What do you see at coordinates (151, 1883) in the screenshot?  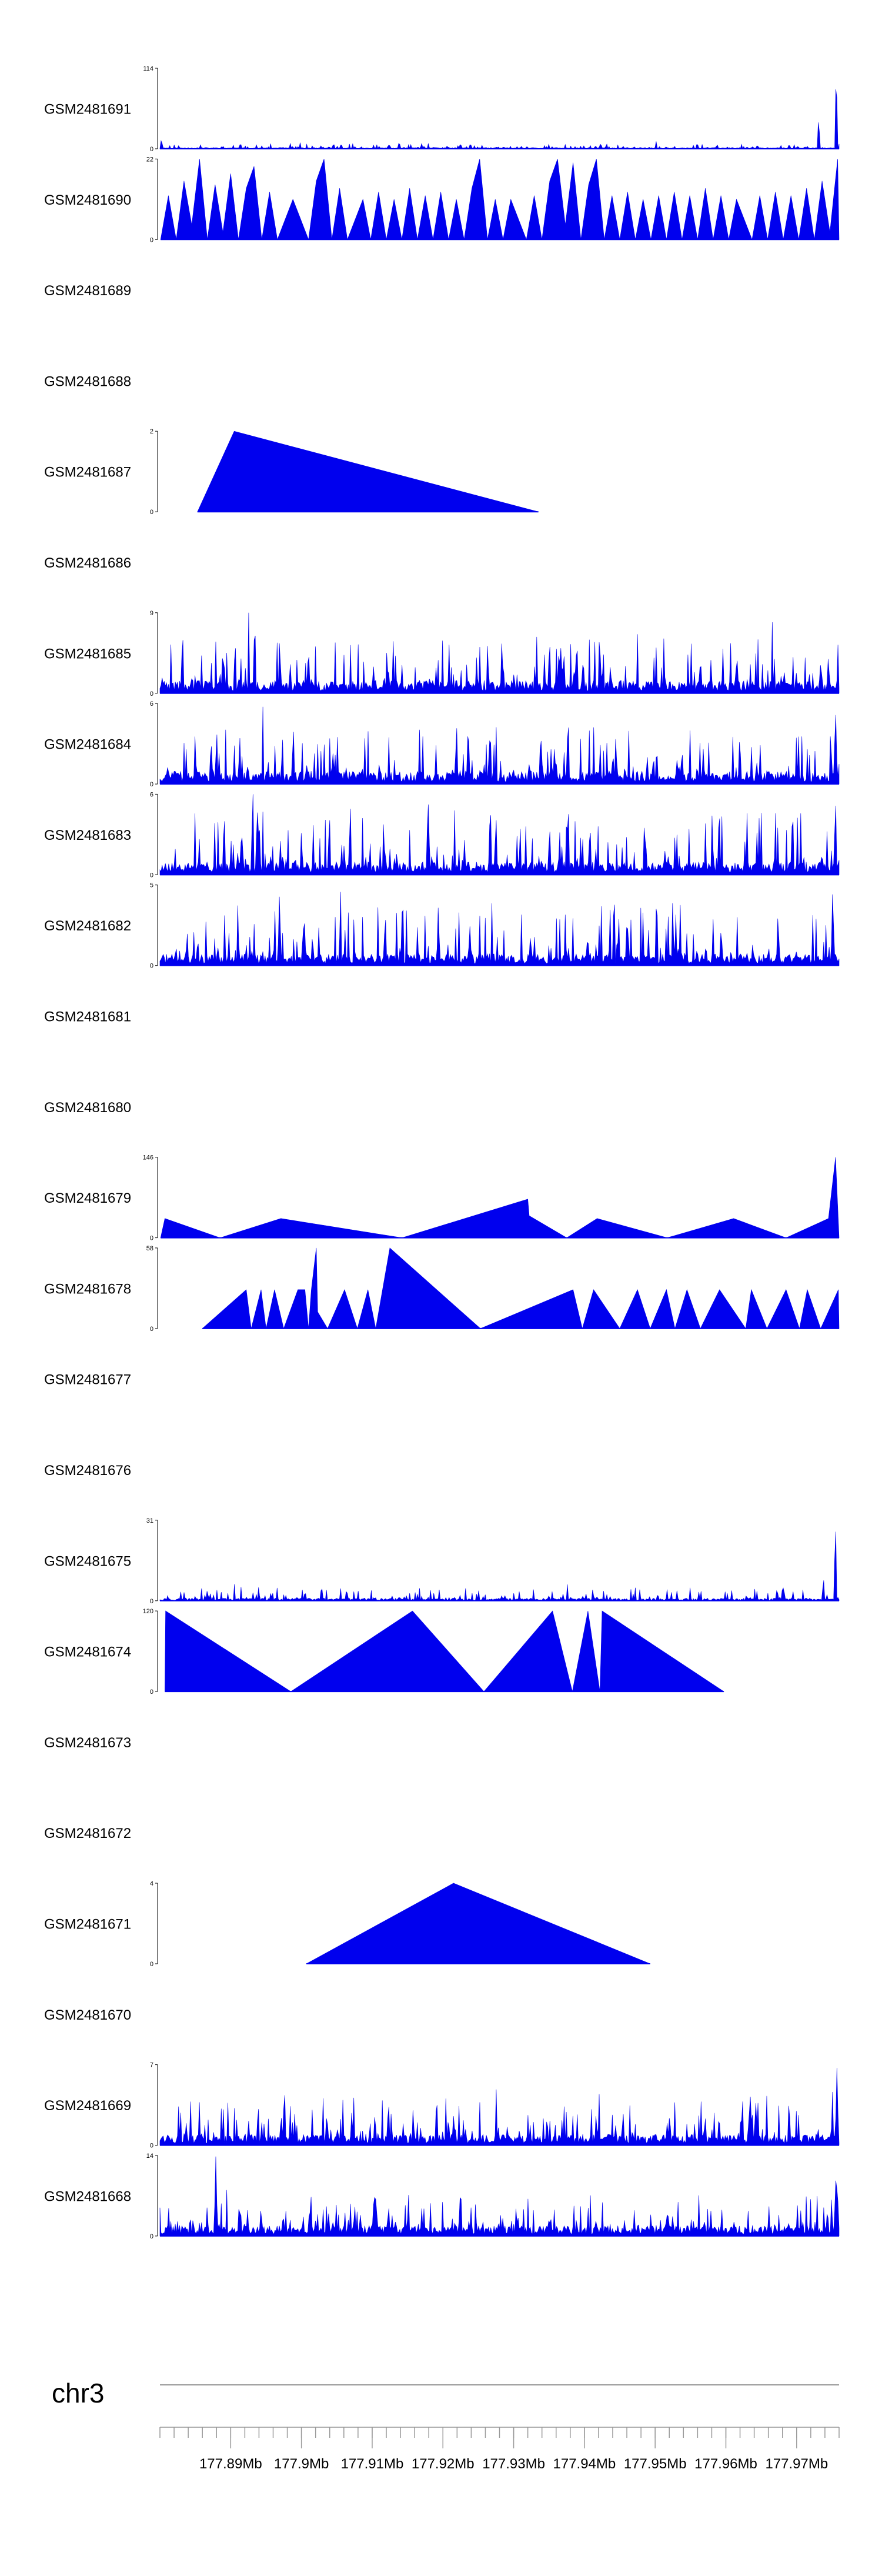 I see `y-max-label: 4` at bounding box center [151, 1883].